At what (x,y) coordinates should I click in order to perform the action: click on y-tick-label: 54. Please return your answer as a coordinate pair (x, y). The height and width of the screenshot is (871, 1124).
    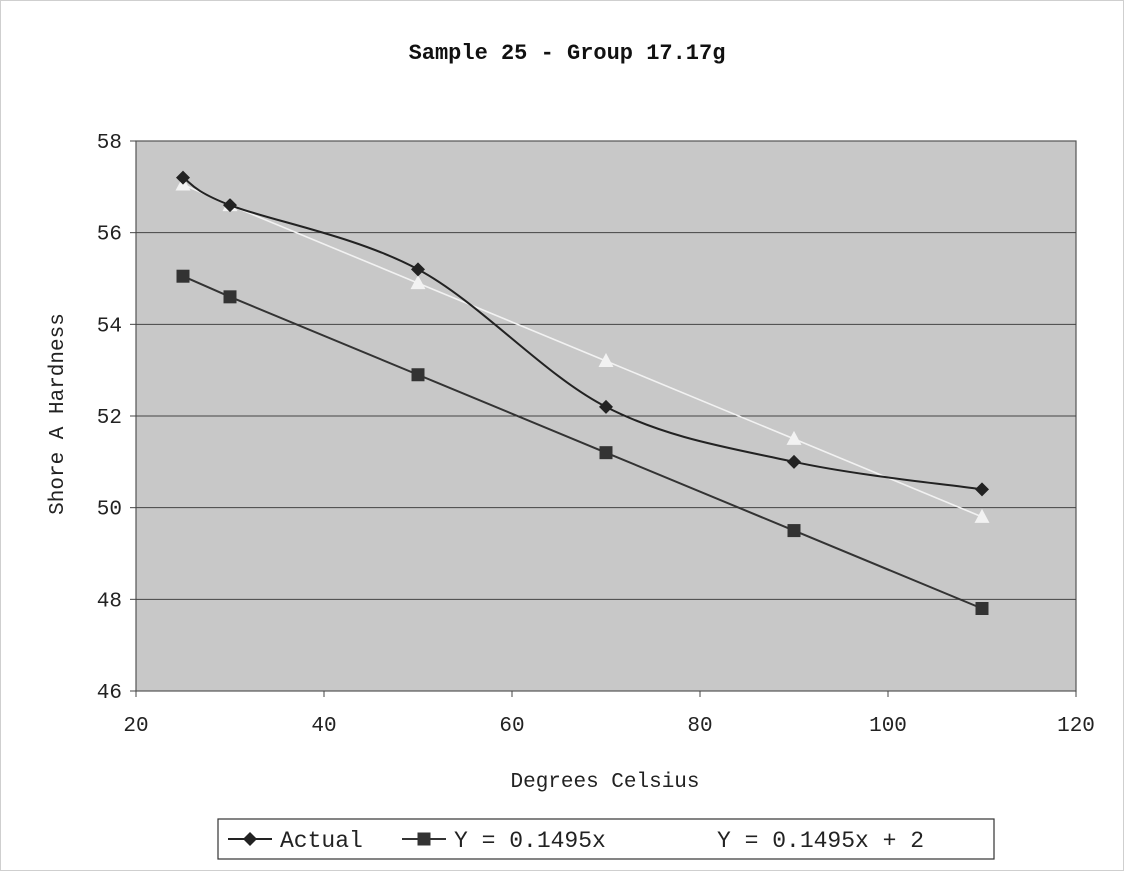
    Looking at the image, I should click on (109, 326).